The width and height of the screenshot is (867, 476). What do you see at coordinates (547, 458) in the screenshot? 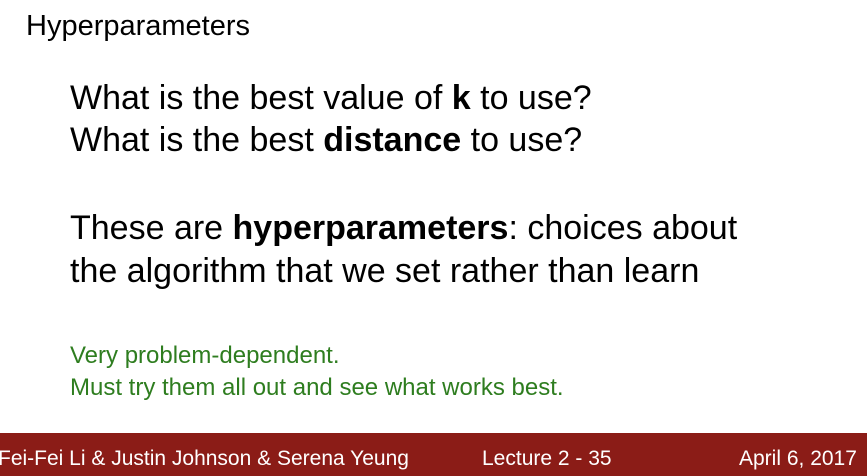
I see `footer-lecture-number: Lecture 2 - 35` at bounding box center [547, 458].